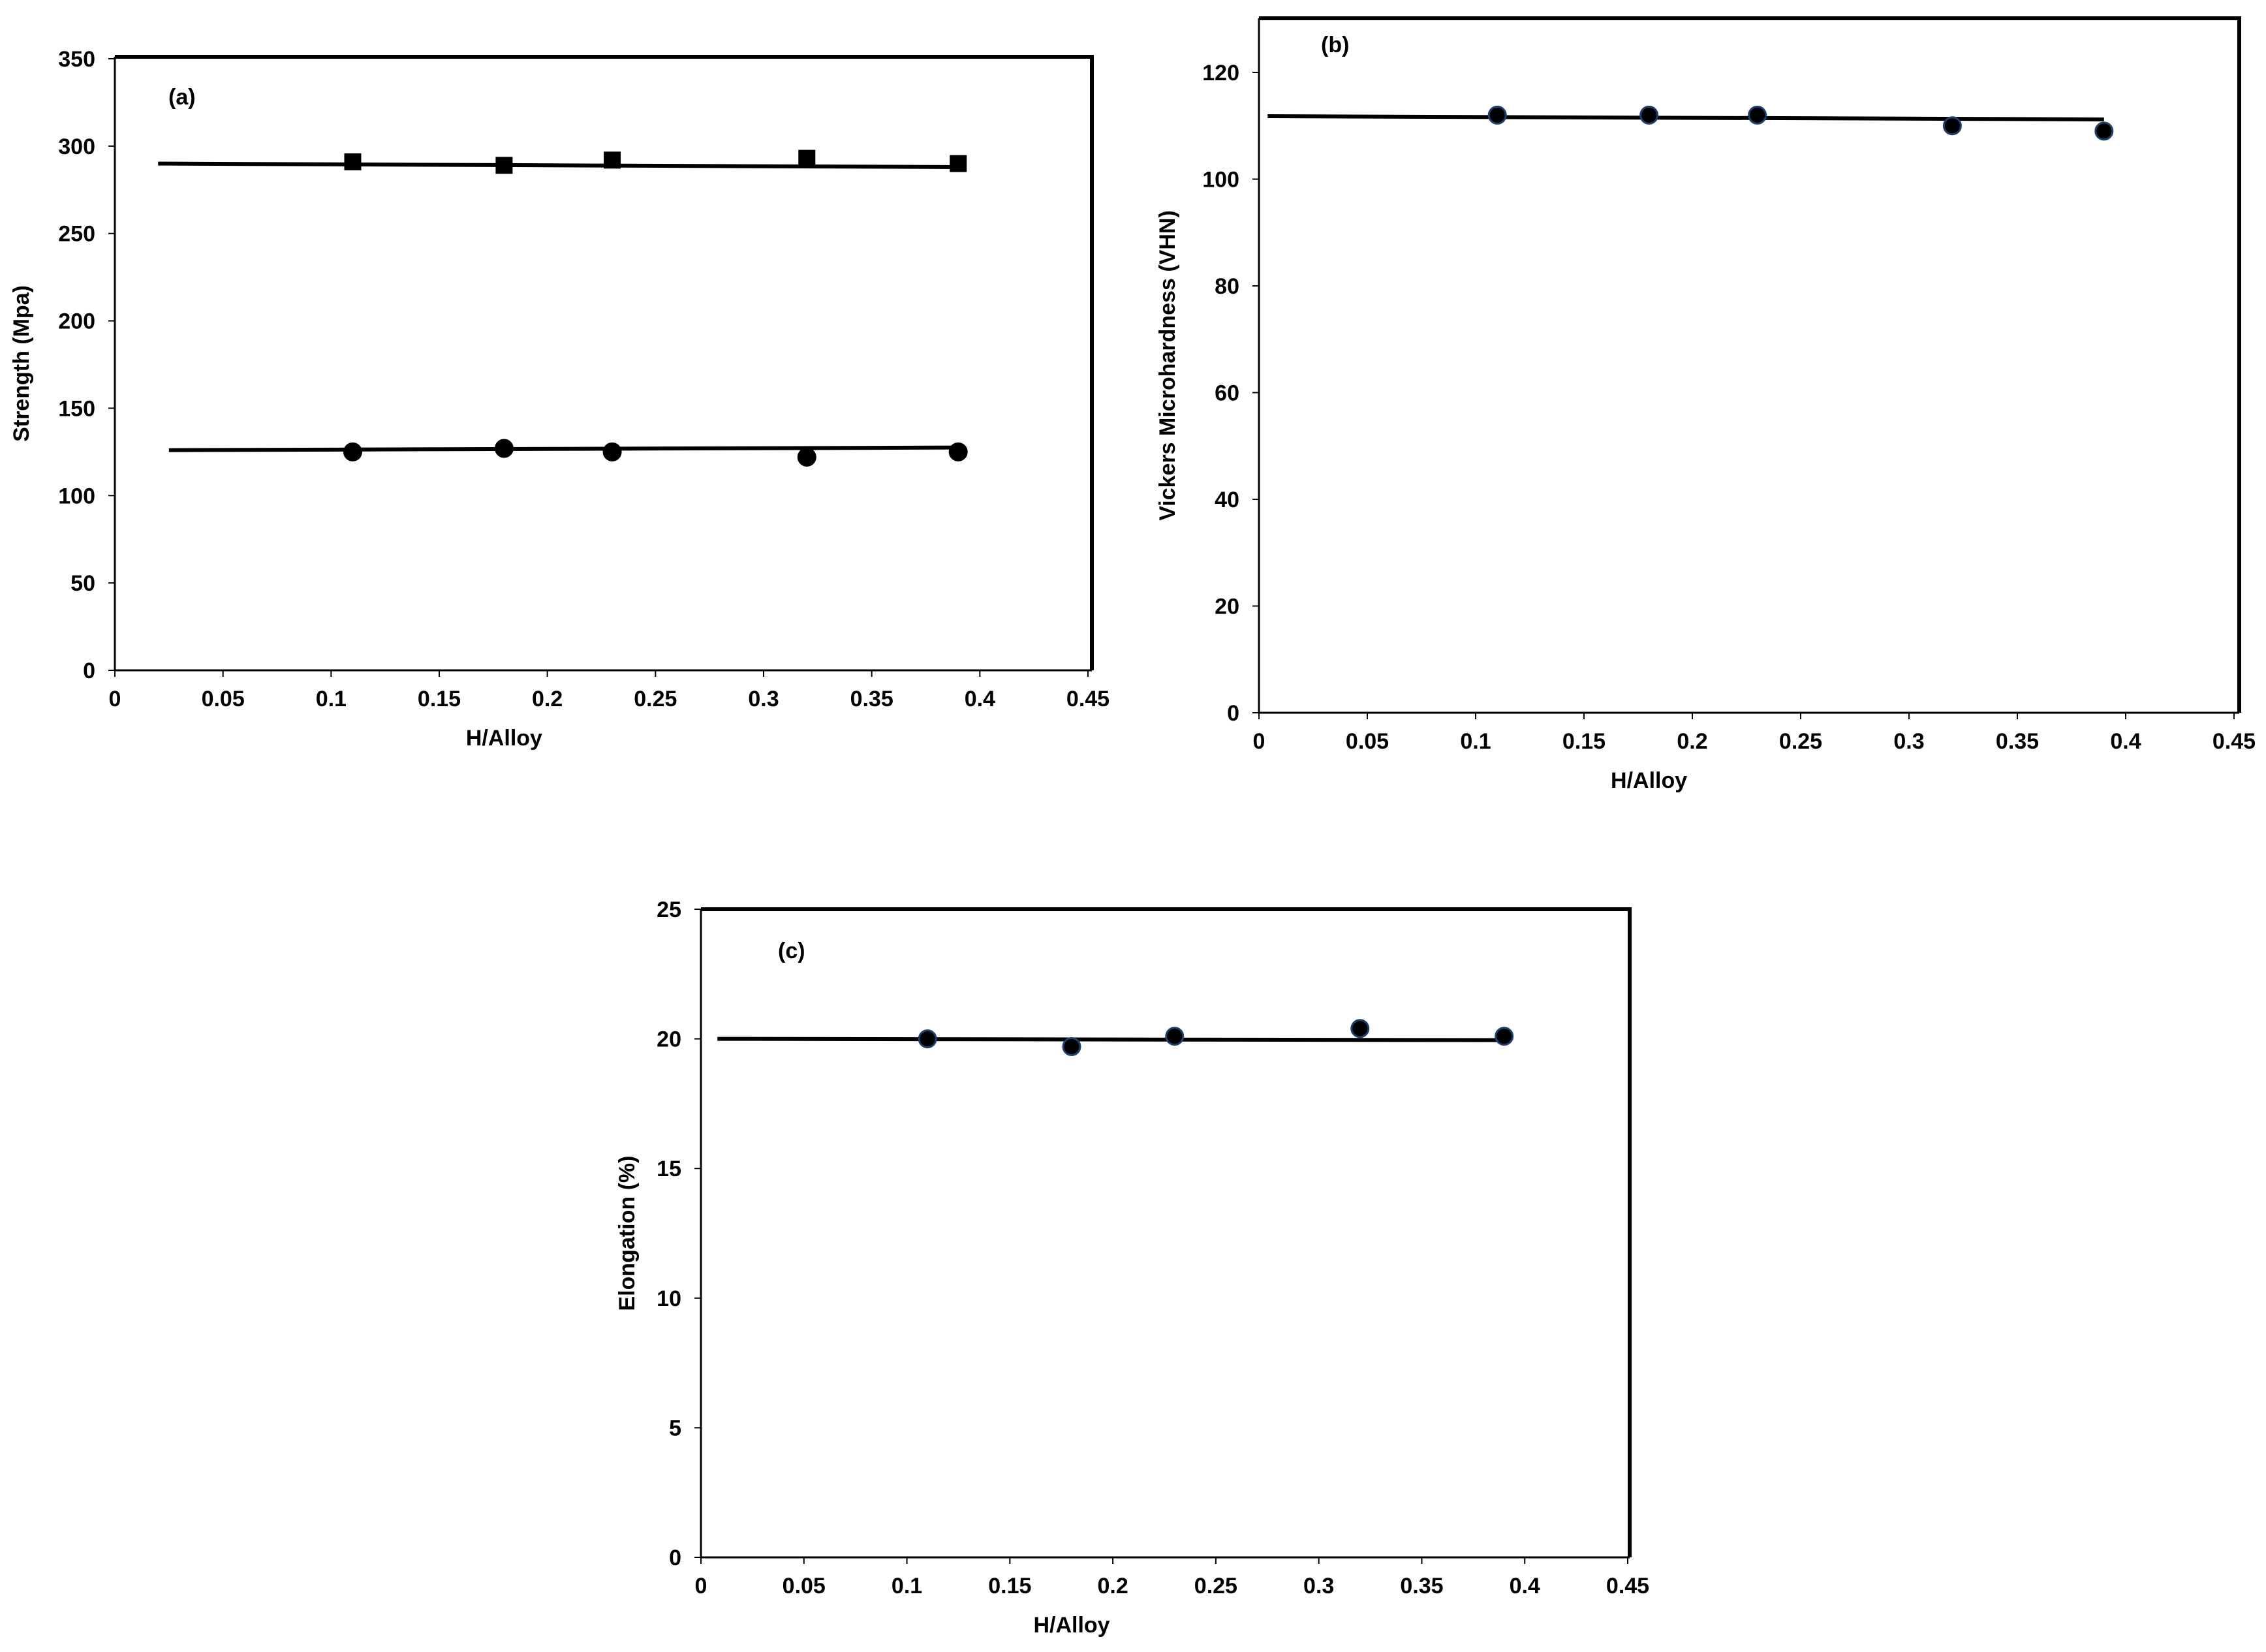  What do you see at coordinates (675, 1428) in the screenshot?
I see `y-tick-label: 5` at bounding box center [675, 1428].